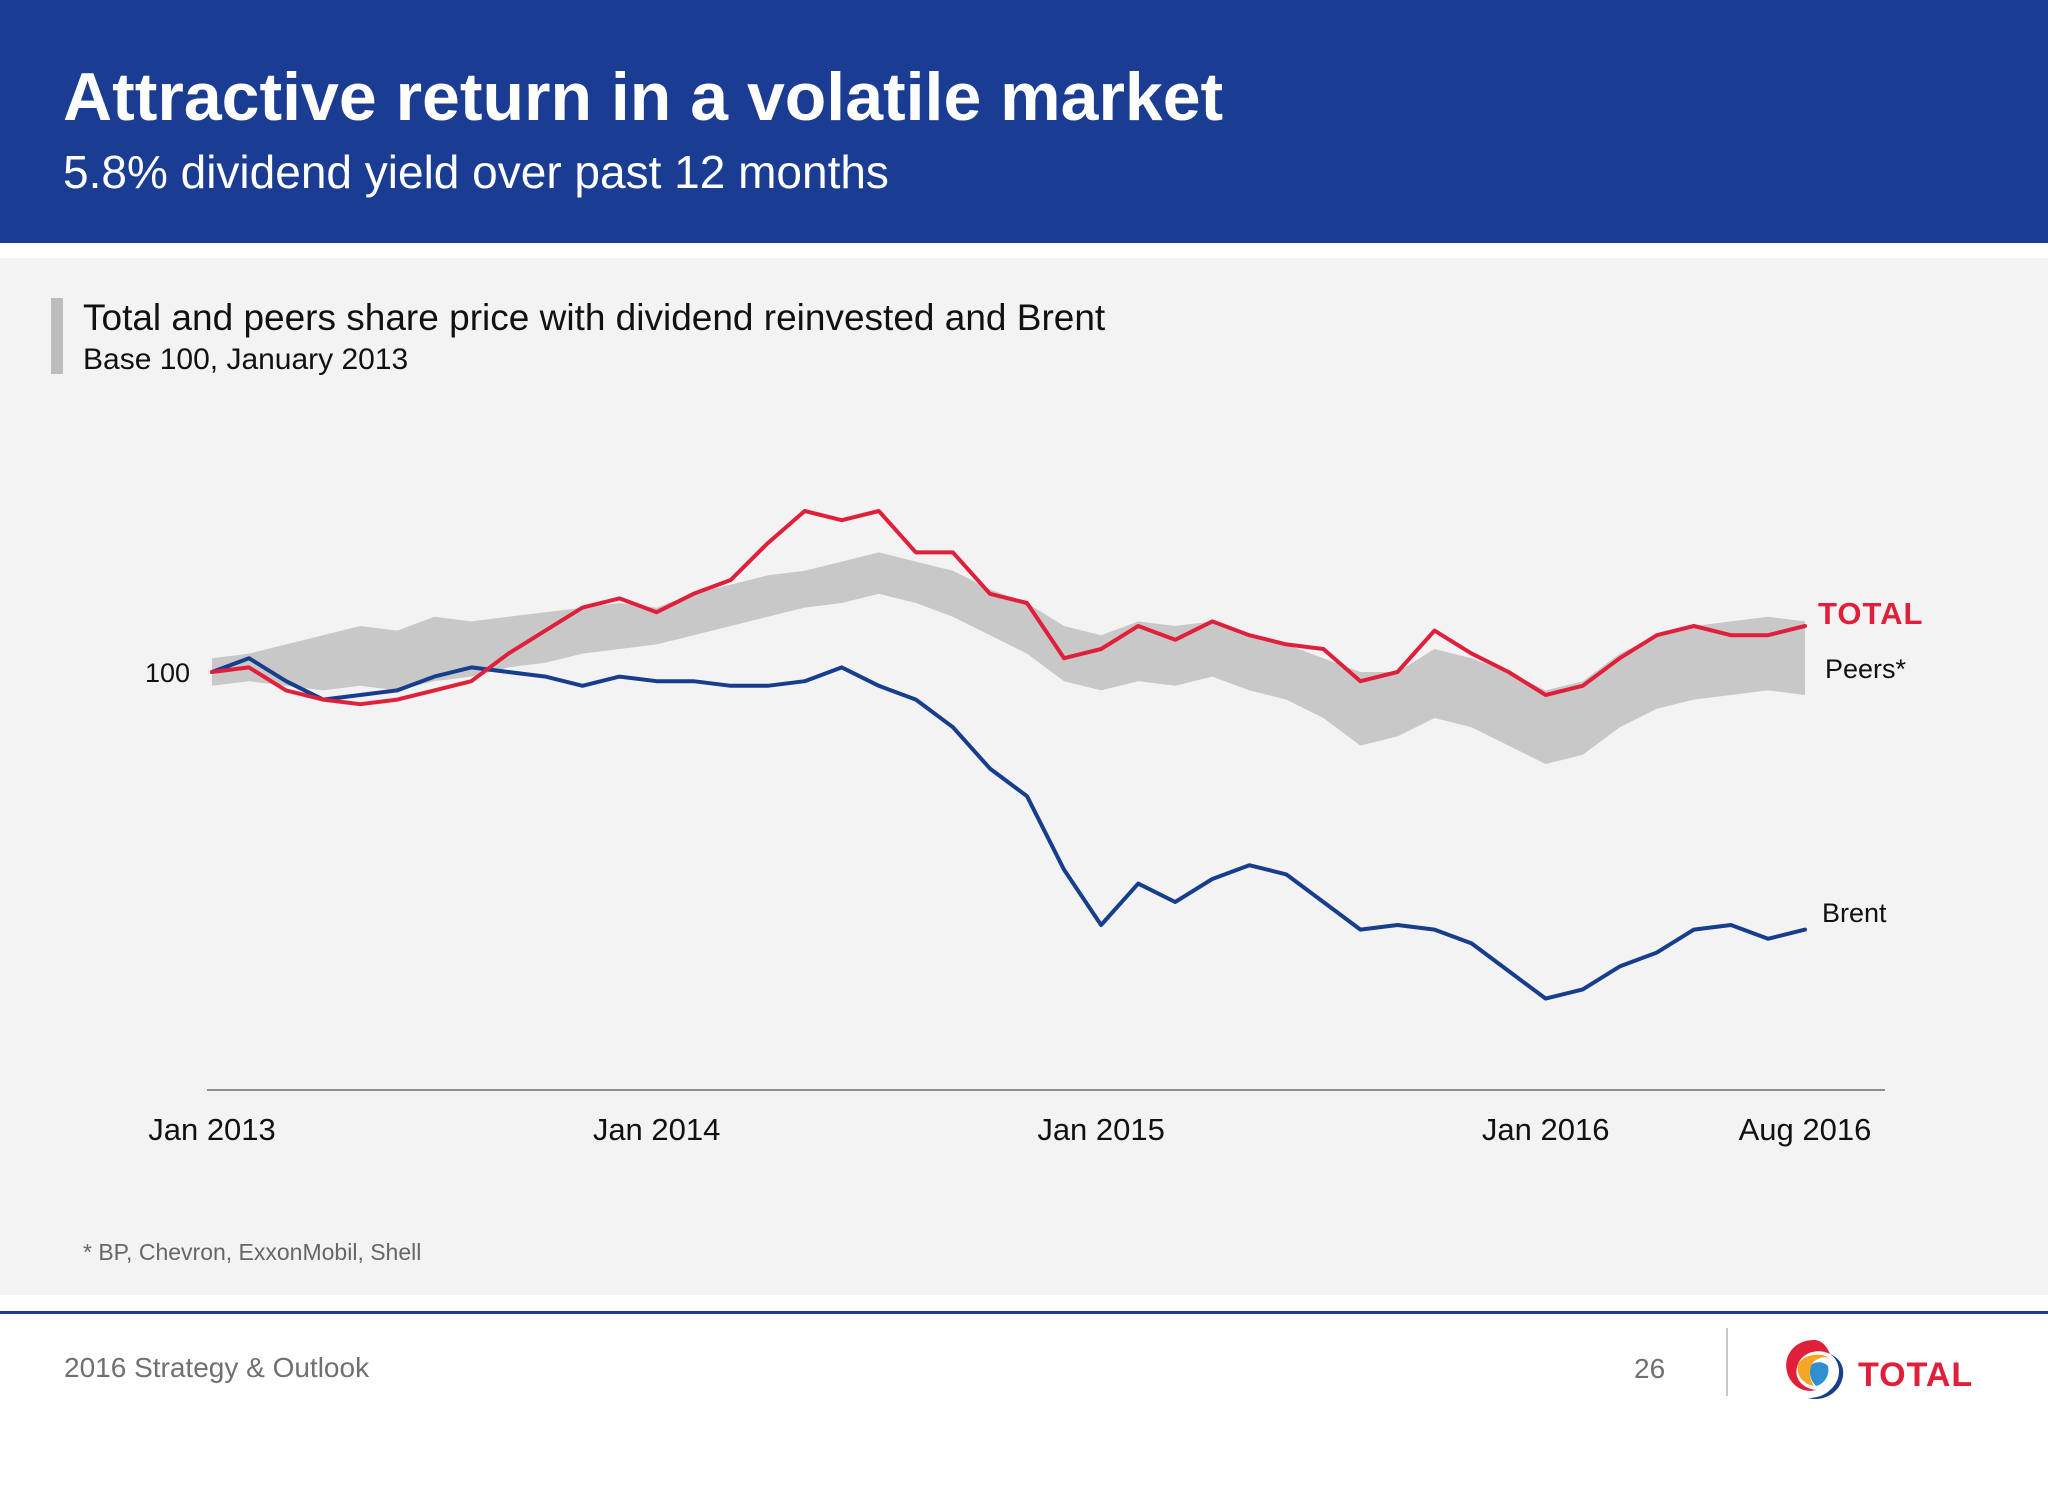 Image resolution: width=2048 pixels, height=1492 pixels. What do you see at coordinates (1024, 1312) in the screenshot?
I see `panel-divider` at bounding box center [1024, 1312].